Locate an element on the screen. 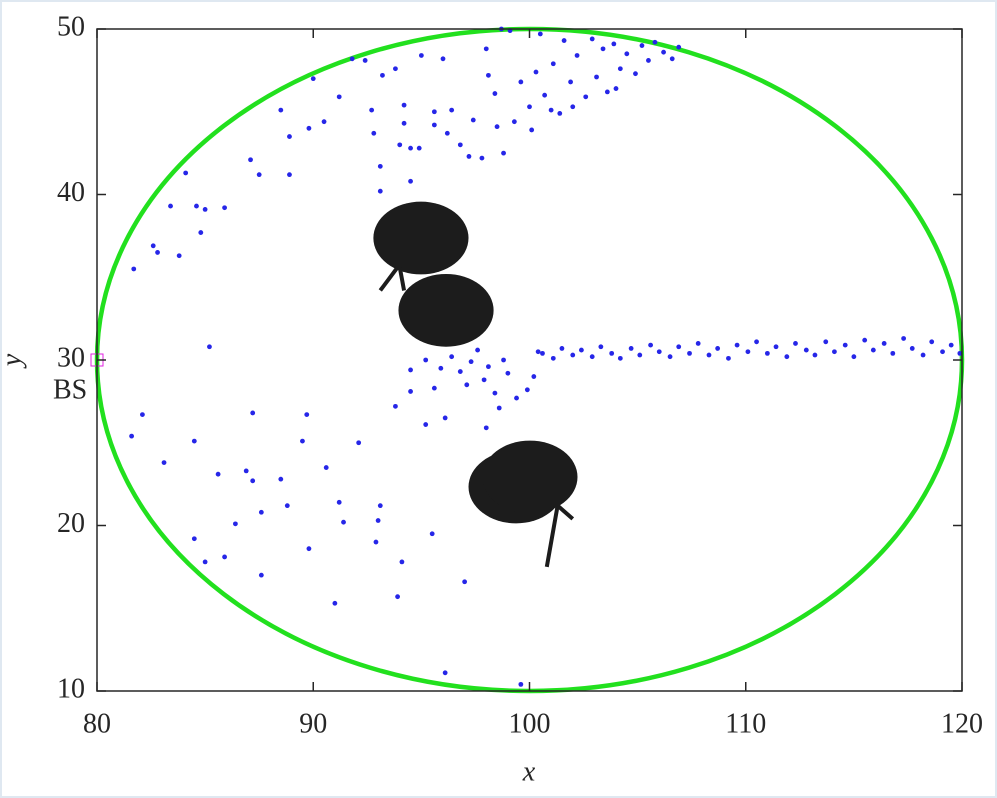 The width and height of the screenshot is (997, 798). y-tick-label: 40 is located at coordinates (71, 192).